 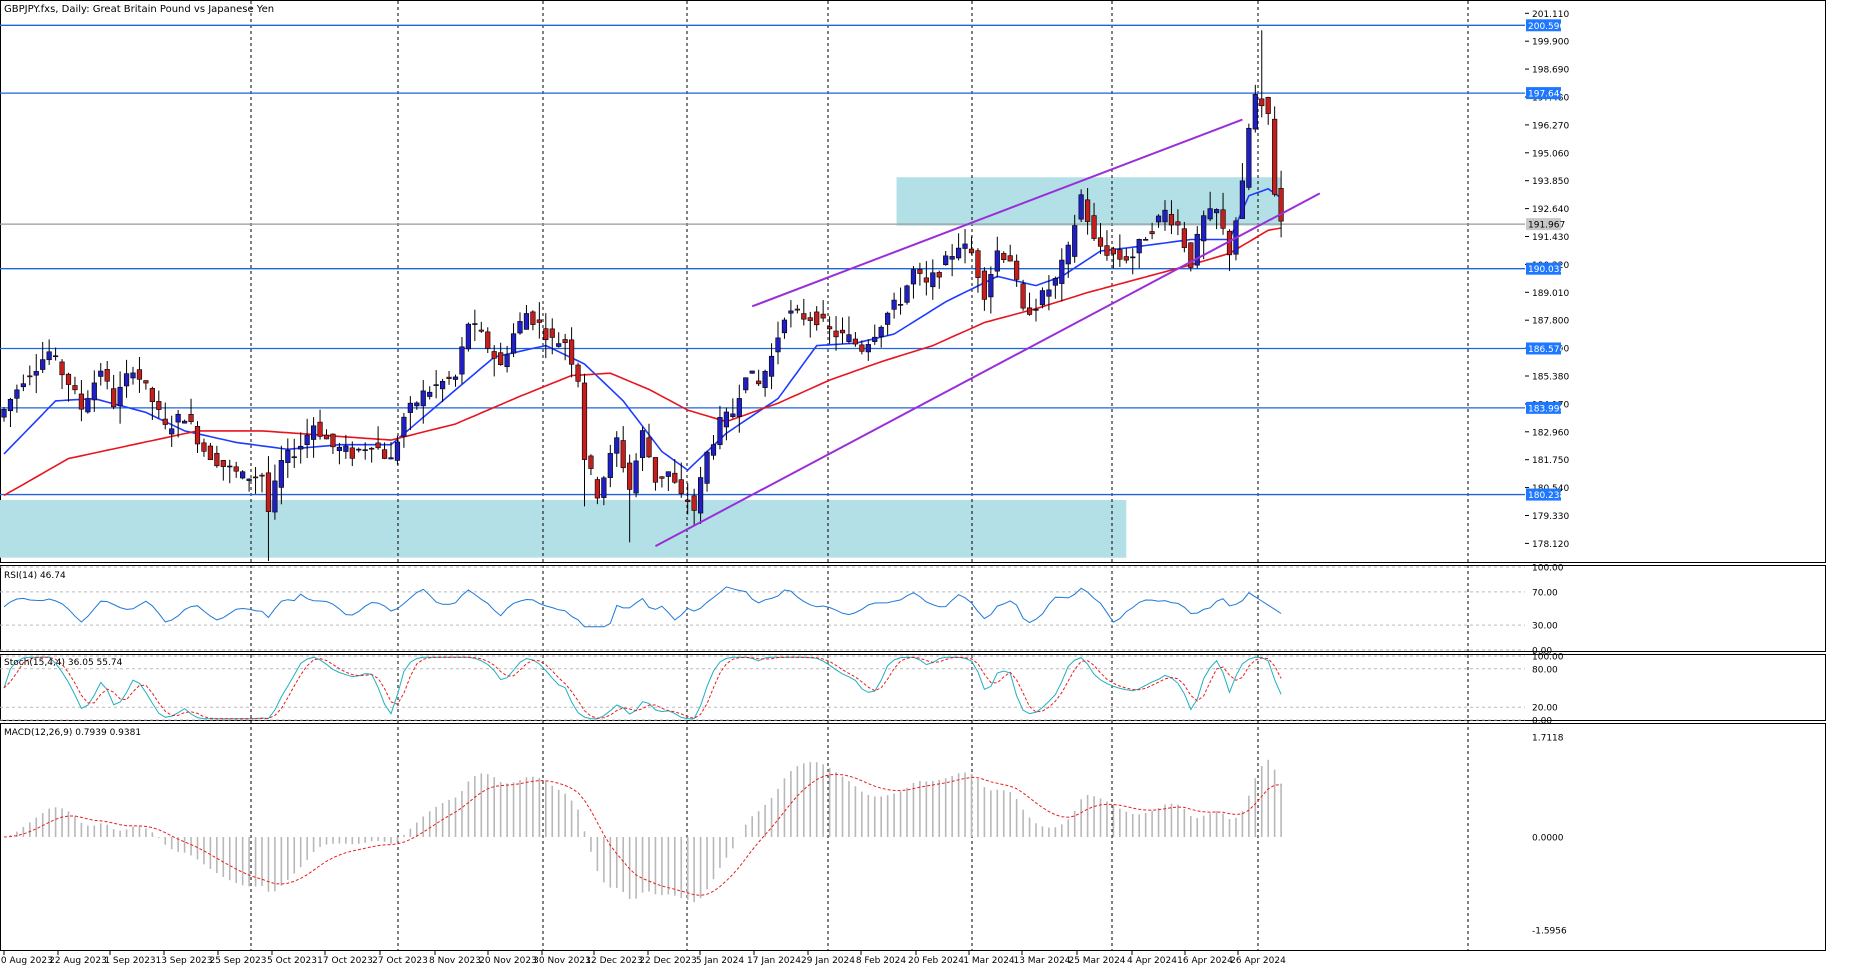 I want to click on date-label-8: 8 Nov 2023, so click(x=455, y=960).